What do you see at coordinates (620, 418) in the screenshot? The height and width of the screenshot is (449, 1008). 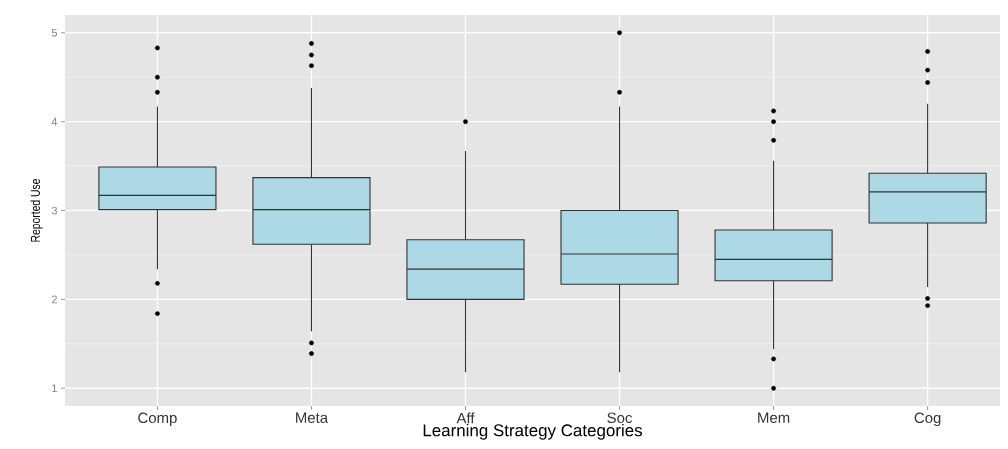 I see `x-tick-label: Soc` at bounding box center [620, 418].